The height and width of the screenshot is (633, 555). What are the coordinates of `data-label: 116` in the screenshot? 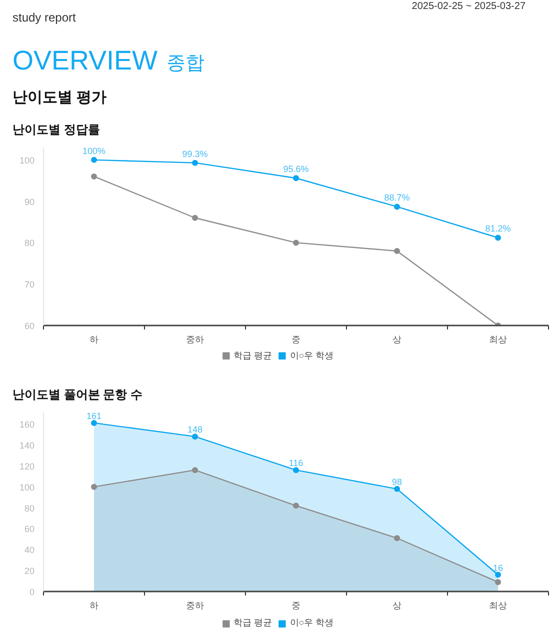 It's located at (296, 463).